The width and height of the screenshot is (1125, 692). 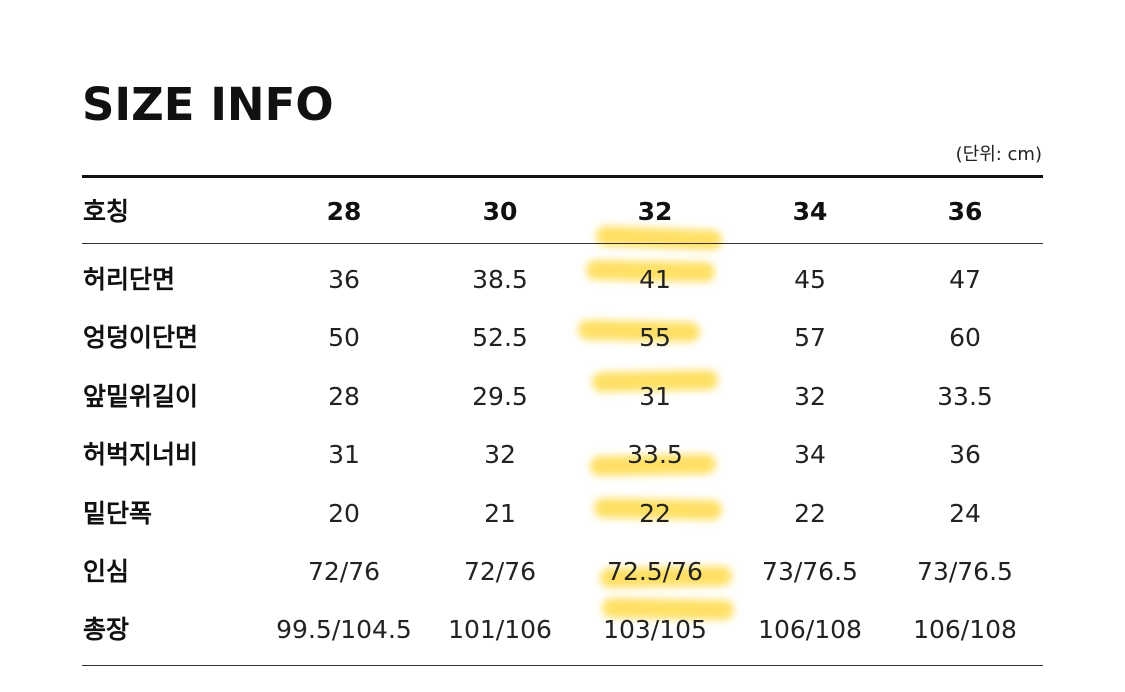 What do you see at coordinates (344, 629) in the screenshot?
I see `cell-size-28: 99.5/104.5` at bounding box center [344, 629].